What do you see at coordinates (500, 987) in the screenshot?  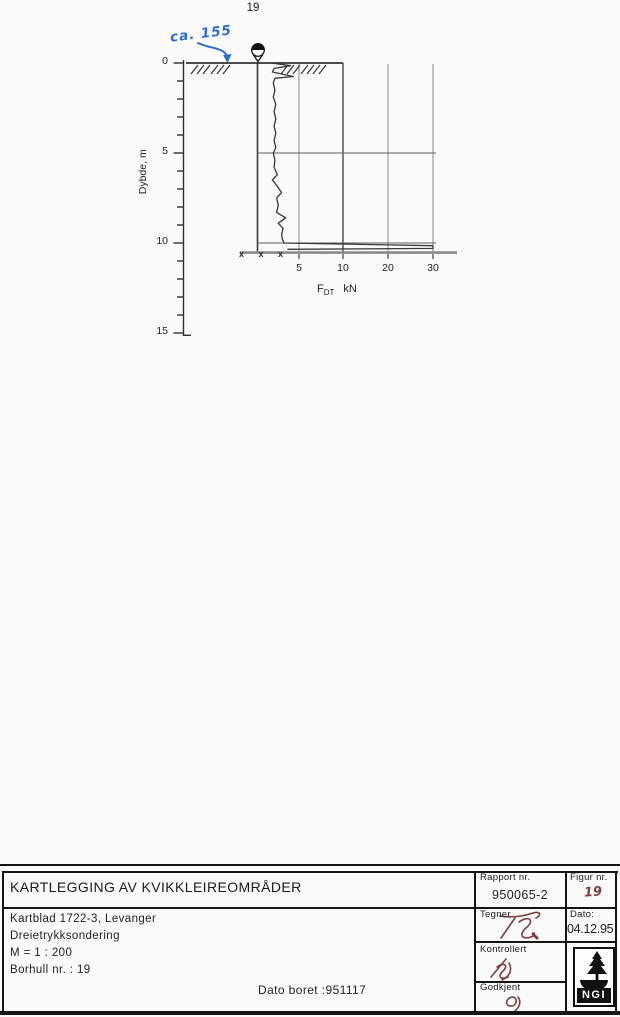 I see `godkjent-label: Godkjent` at bounding box center [500, 987].